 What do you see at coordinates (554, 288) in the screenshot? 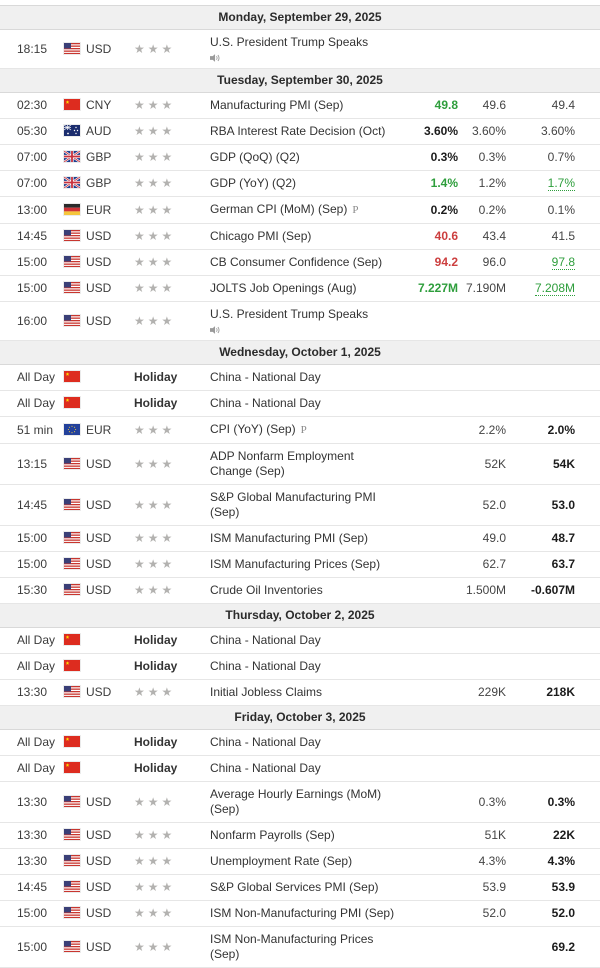
I see `previous-revised-value: 7.208M` at bounding box center [554, 288].